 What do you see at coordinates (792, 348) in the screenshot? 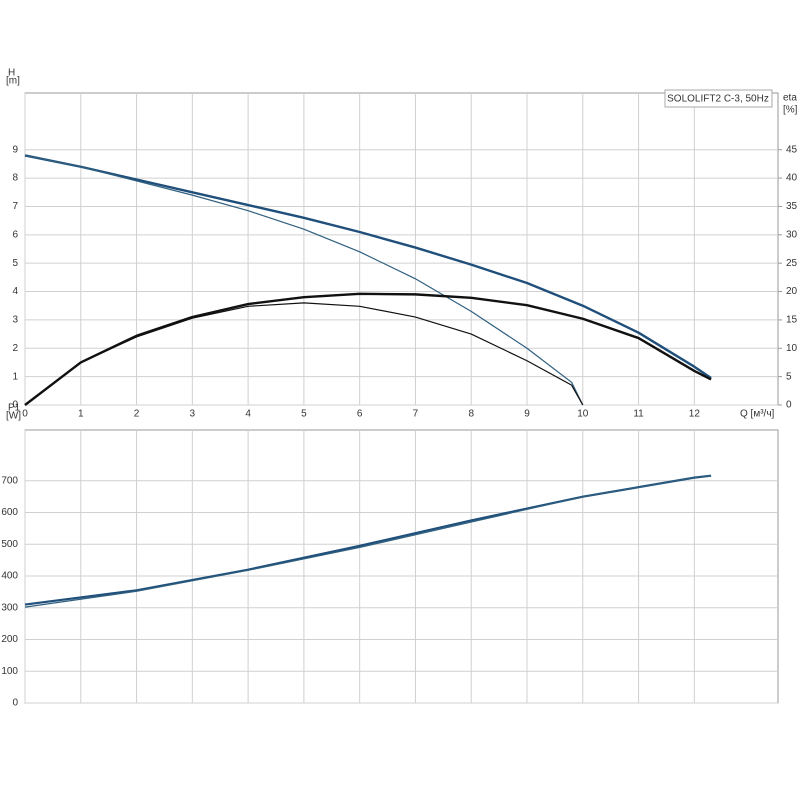
I see `y2-tick-label: 10` at bounding box center [792, 348].